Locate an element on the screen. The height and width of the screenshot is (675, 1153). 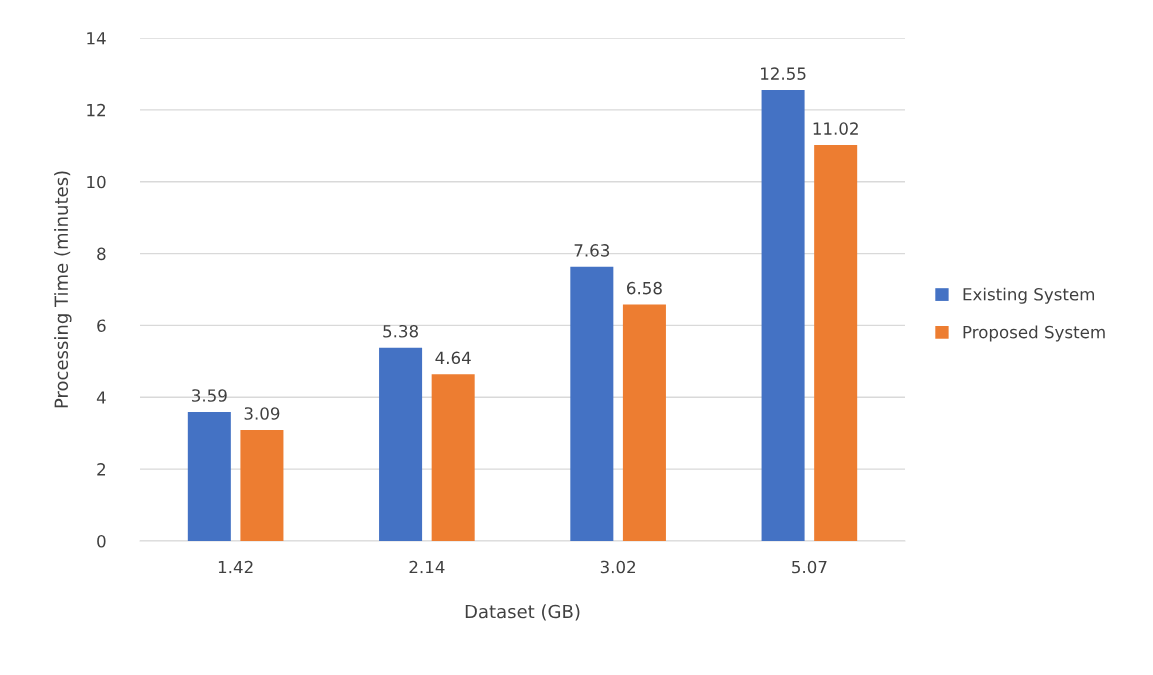
data-label: 12.55 is located at coordinates (783, 73).